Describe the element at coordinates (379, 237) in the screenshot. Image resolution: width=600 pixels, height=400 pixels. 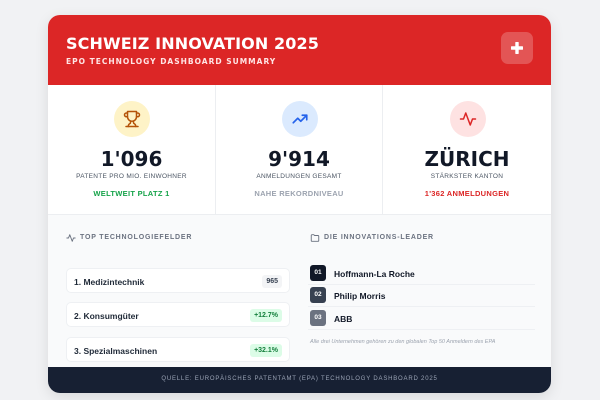
I see `section-title-text: DIE INNOVATIONS-LEADER` at that location.